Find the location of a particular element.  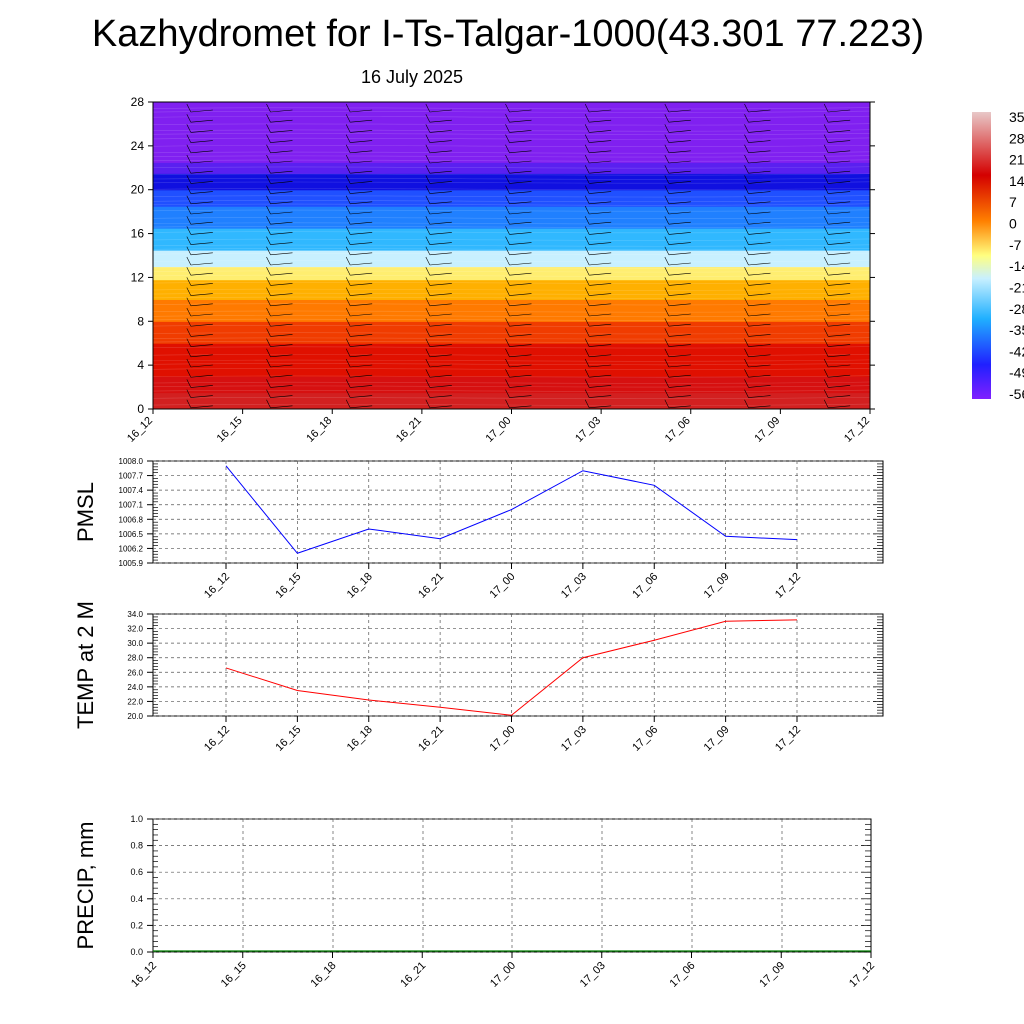

y-tick-label: 0.2 is located at coordinates (136, 925).